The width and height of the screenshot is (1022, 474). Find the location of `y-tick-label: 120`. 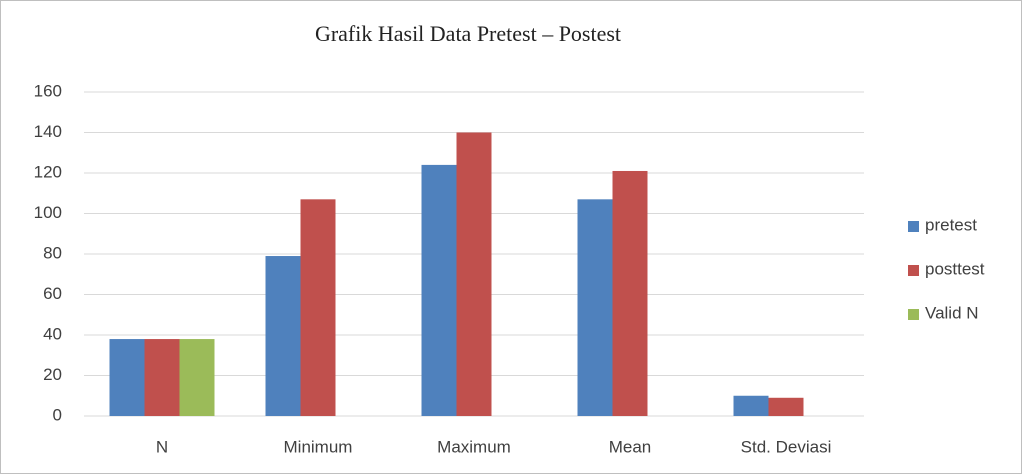

y-tick-label: 120 is located at coordinates (48, 171).